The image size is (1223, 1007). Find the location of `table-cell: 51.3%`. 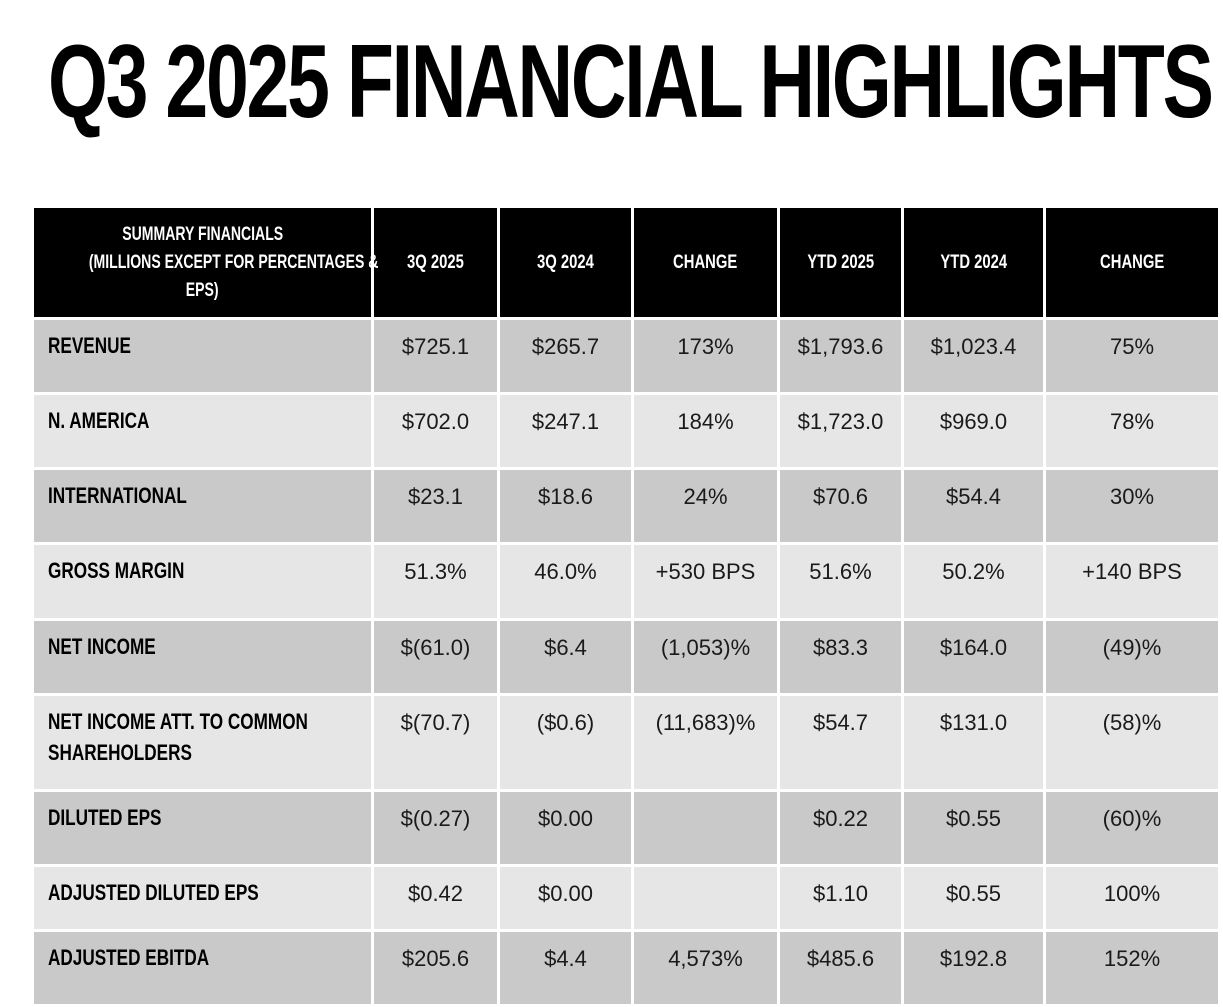

table-cell: 51.3% is located at coordinates (435, 581).